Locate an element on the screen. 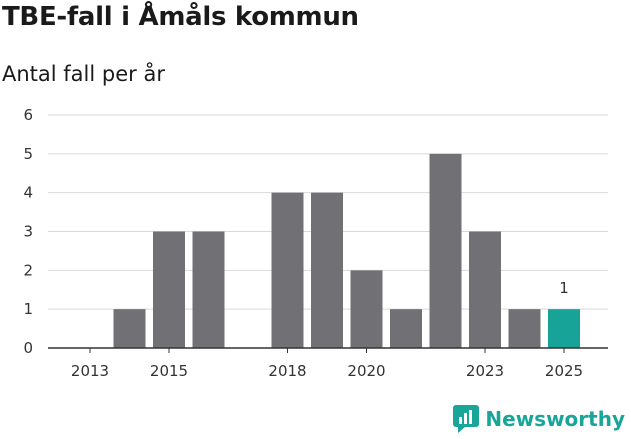 The height and width of the screenshot is (439, 631). y-tick-label-3: 3 is located at coordinates (28, 232).